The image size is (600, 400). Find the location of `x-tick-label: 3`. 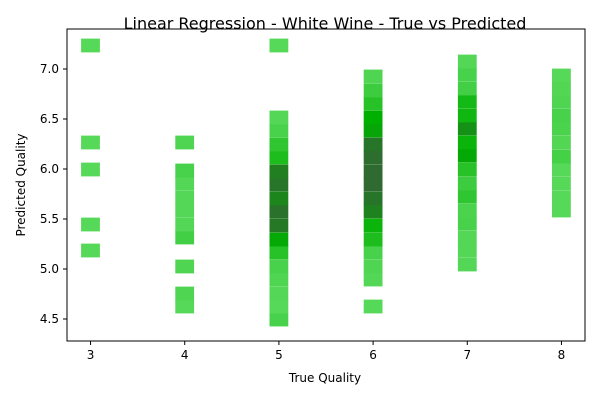

x-tick-label: 3 is located at coordinates (91, 355).